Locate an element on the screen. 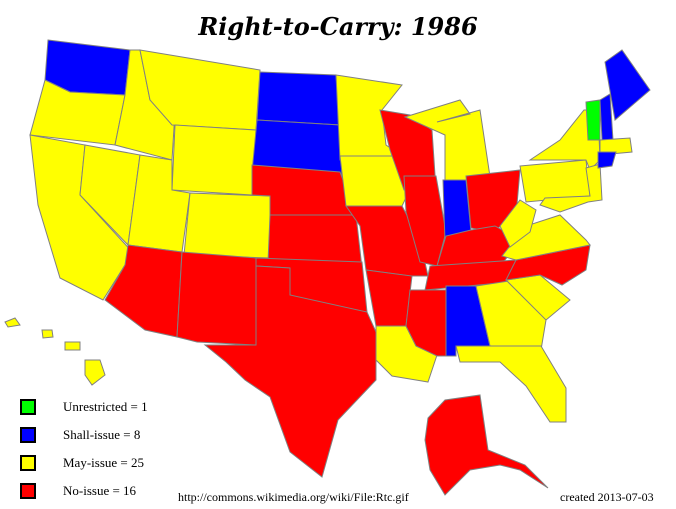  state-tx is located at coordinates (290, 371).